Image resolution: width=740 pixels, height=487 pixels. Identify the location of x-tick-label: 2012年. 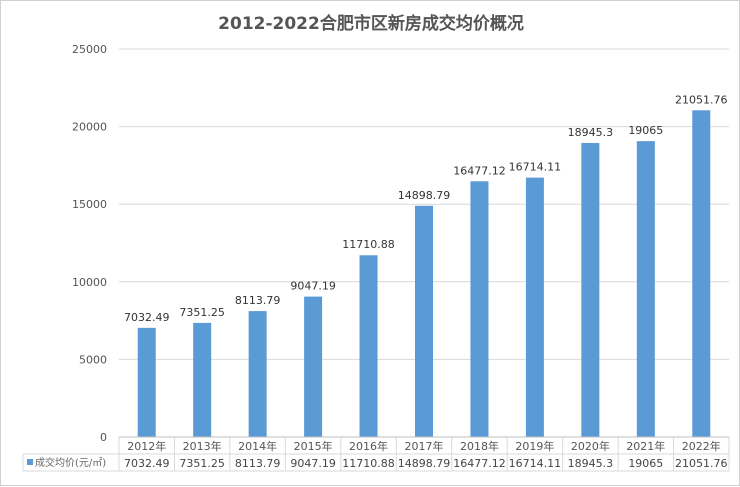
(146, 446).